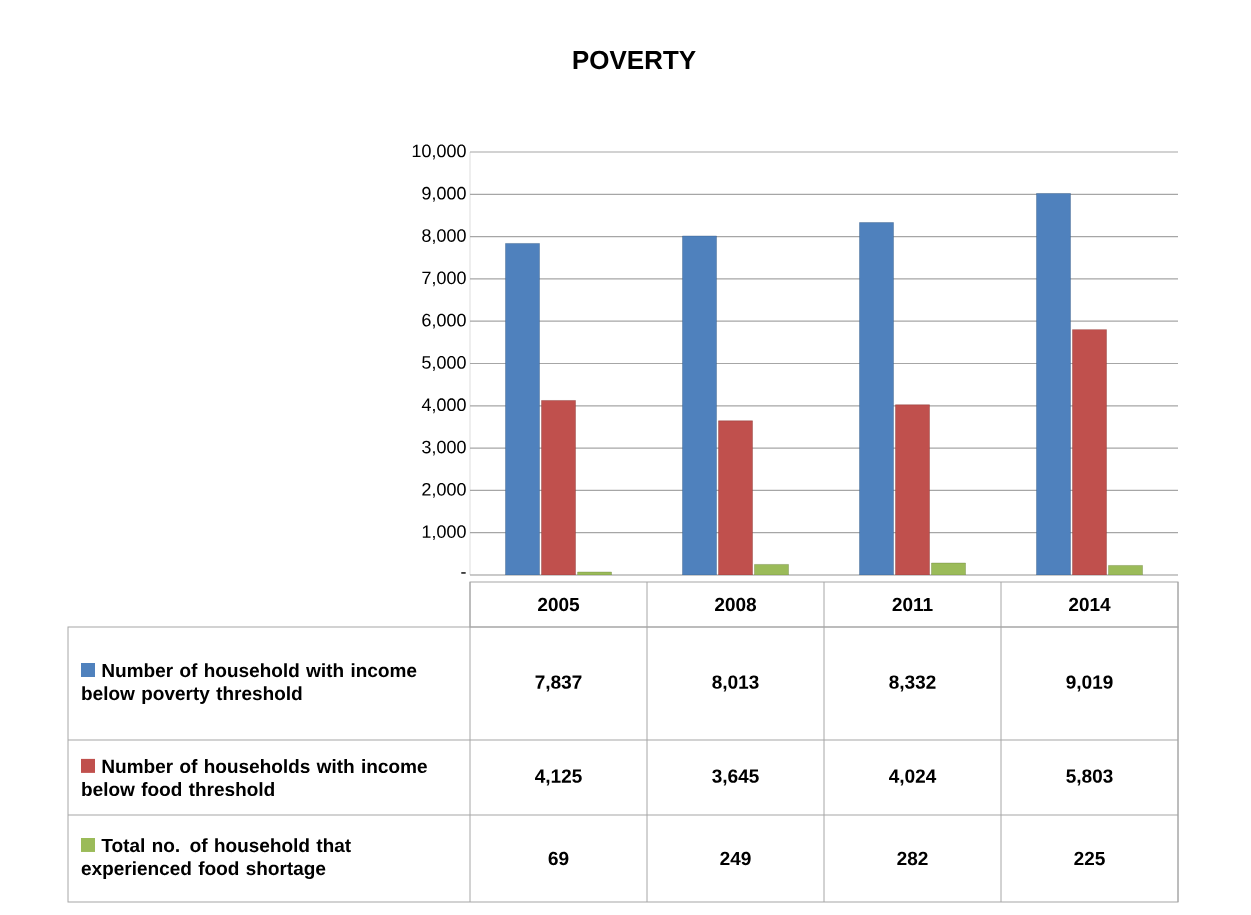  I want to click on y-tick-label: 7,000, so click(444, 279).